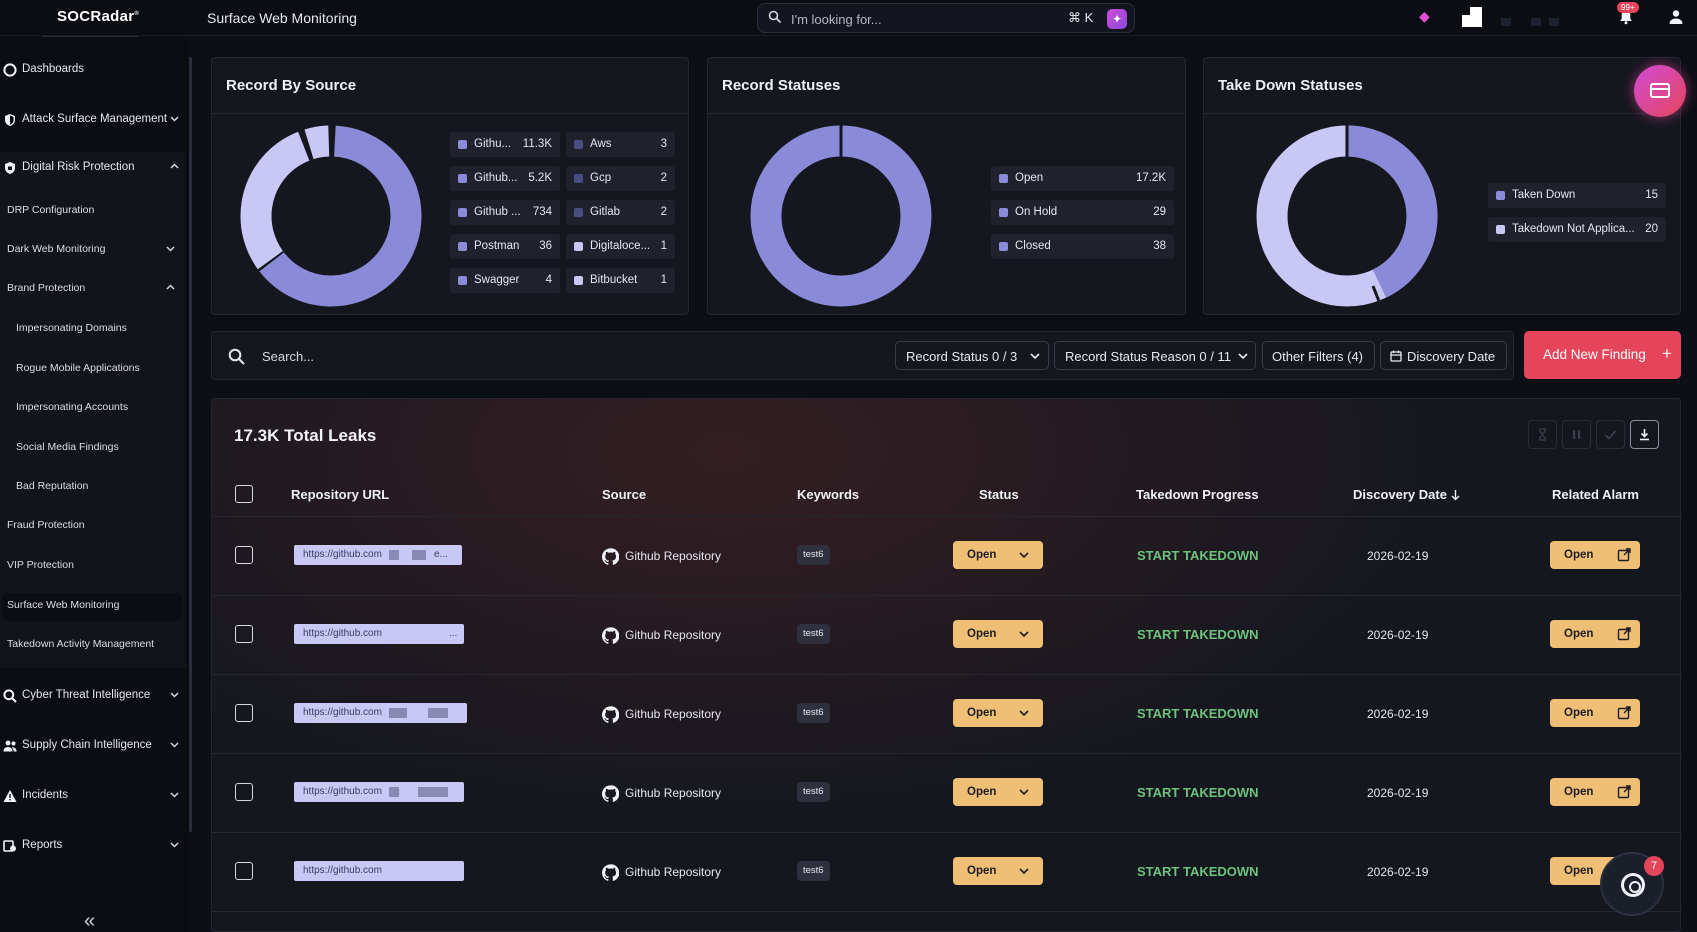 The height and width of the screenshot is (932, 1697). Describe the element at coordinates (40, 565) in the screenshot. I see `sidebar-item-vip-protection: VIP Protection` at that location.